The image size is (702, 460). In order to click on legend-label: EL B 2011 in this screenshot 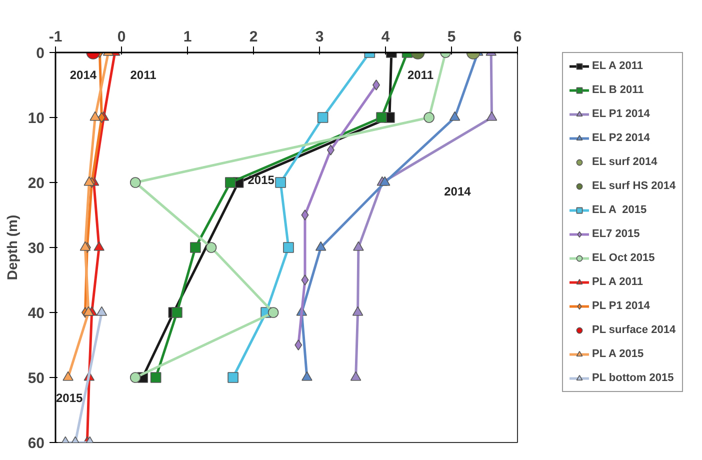, I will do `click(618, 90)`.